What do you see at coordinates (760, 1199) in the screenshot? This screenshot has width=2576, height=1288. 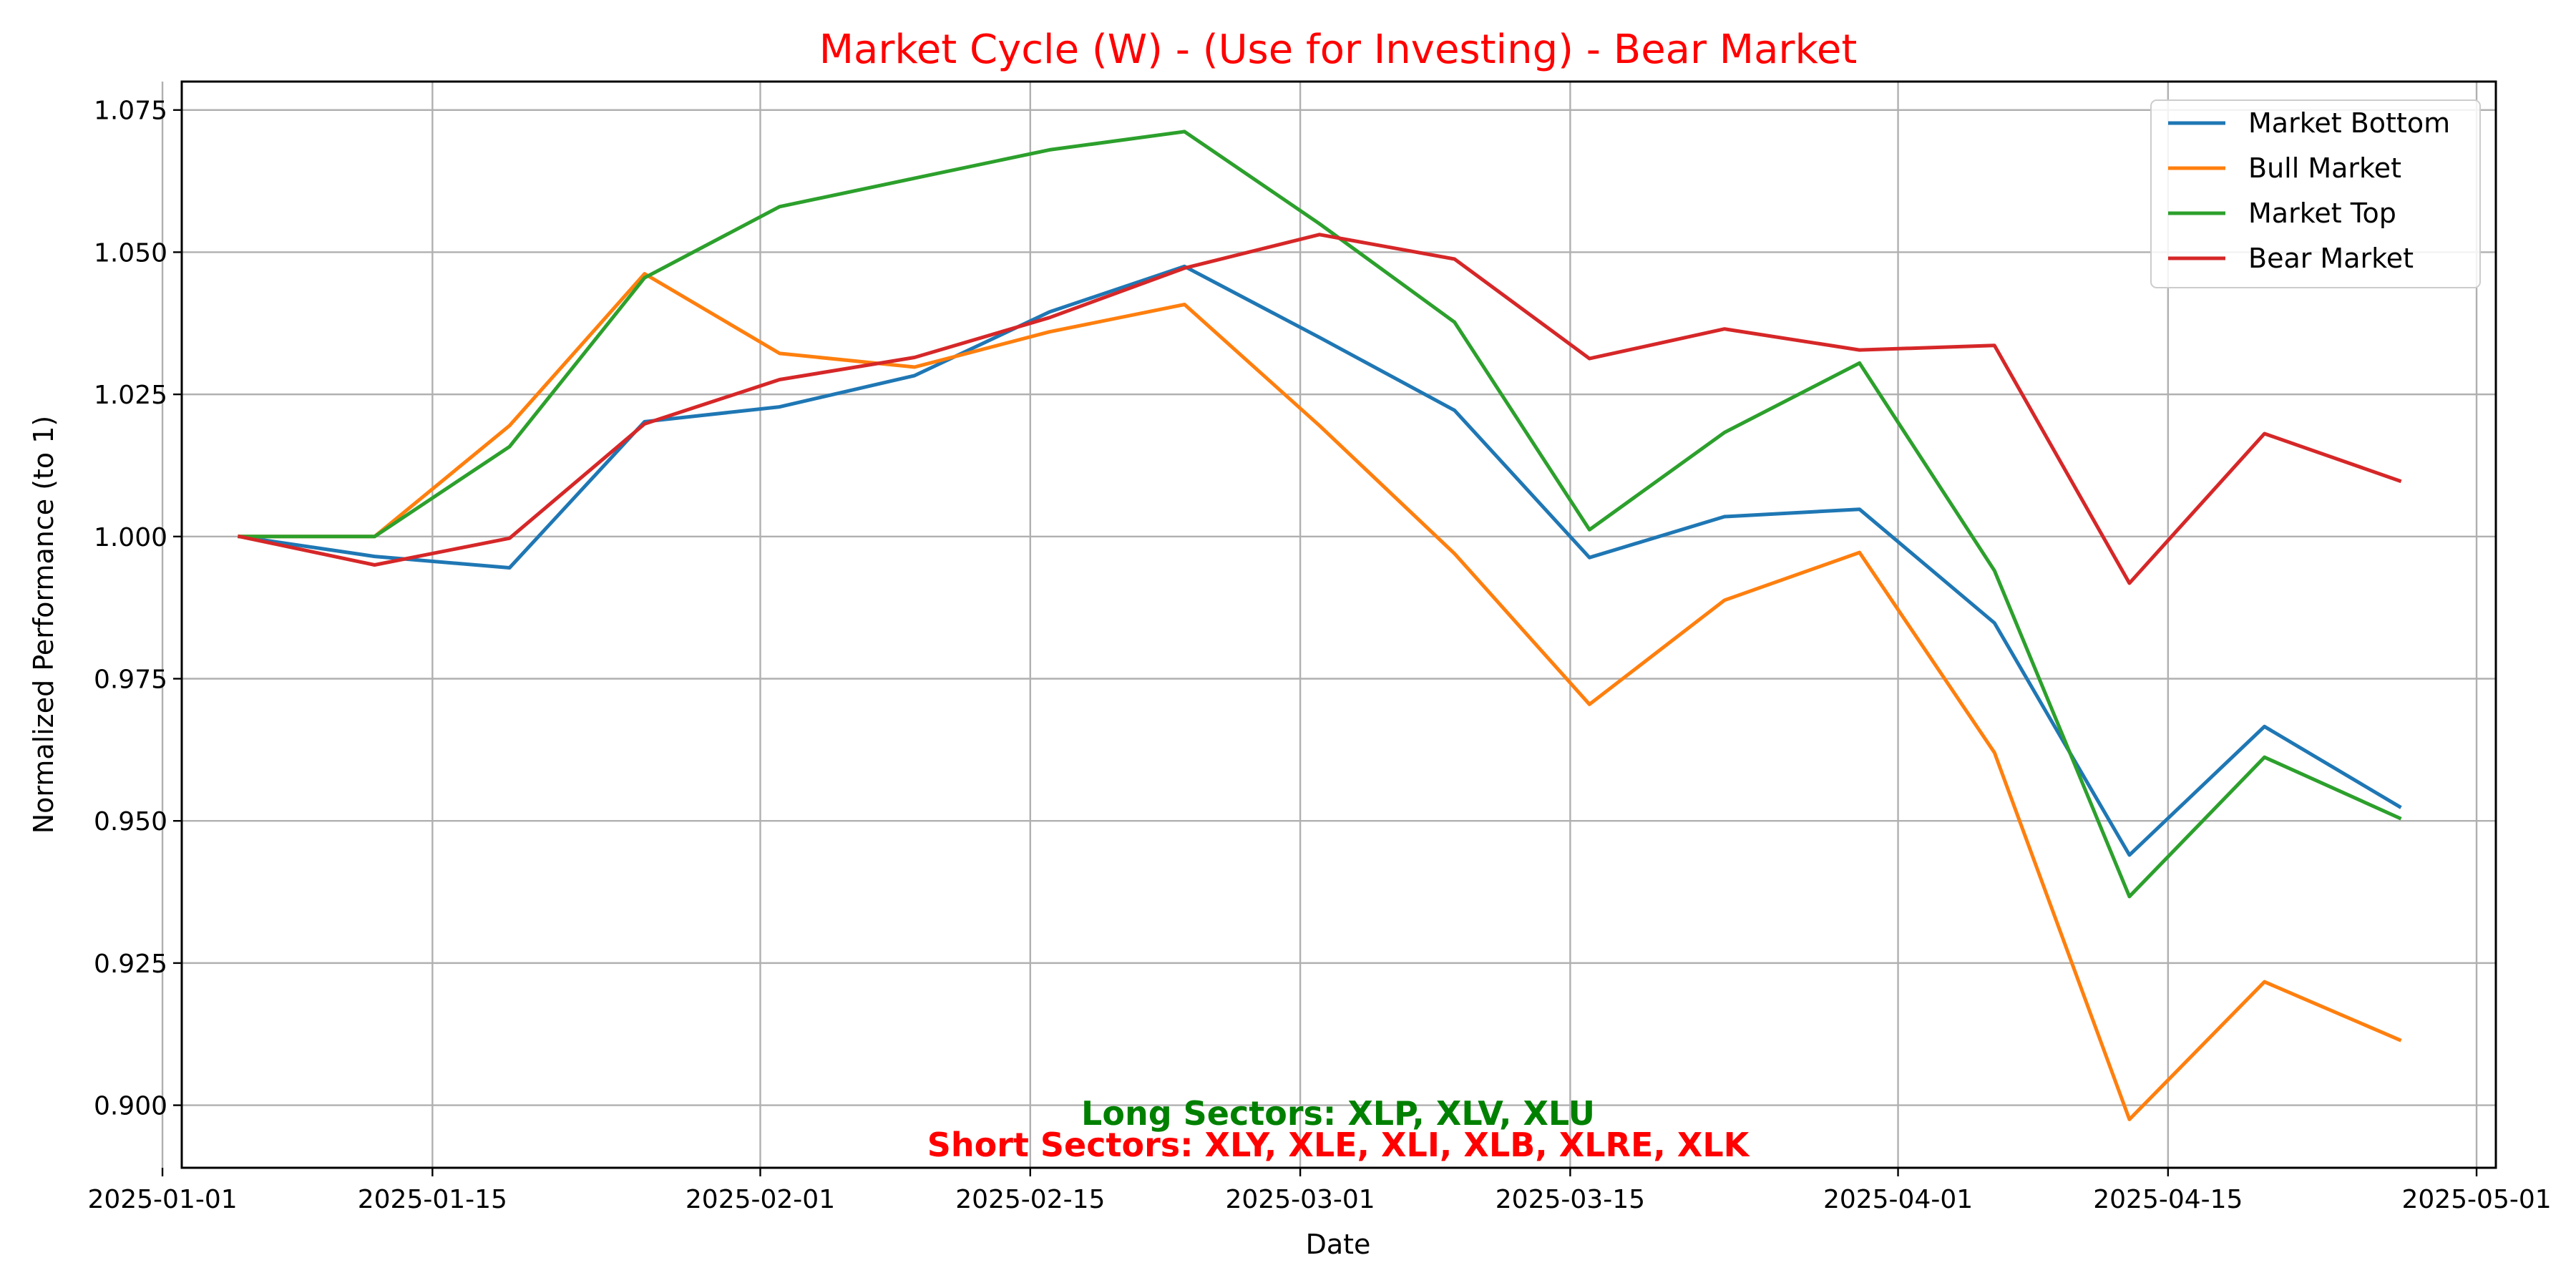 I see `x-tick-label: 2025-02-01` at bounding box center [760, 1199].